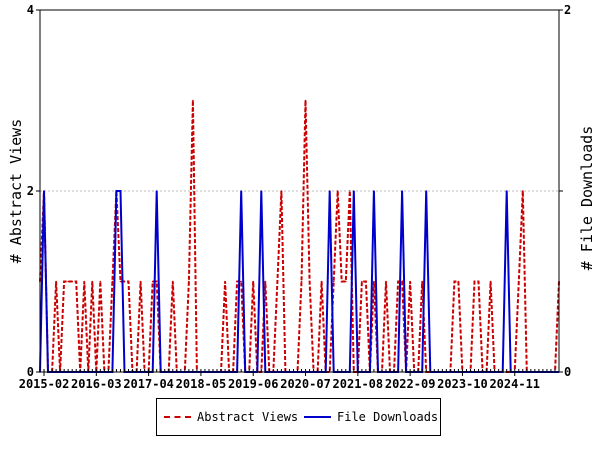 The image size is (600, 450). I want to click on x-tick-label: 2017-04, so click(148, 384).